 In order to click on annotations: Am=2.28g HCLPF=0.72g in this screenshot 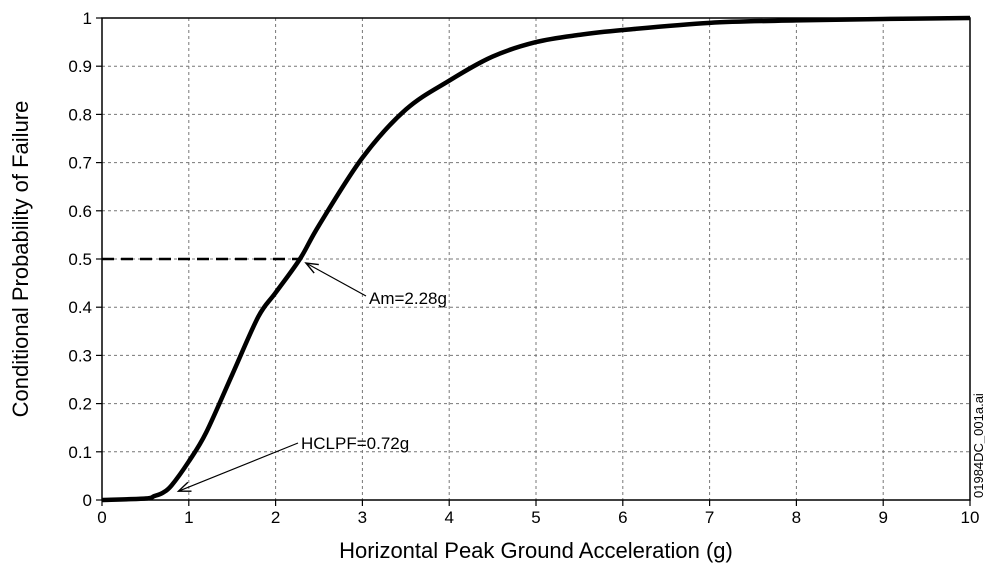, I will do `click(311, 377)`.